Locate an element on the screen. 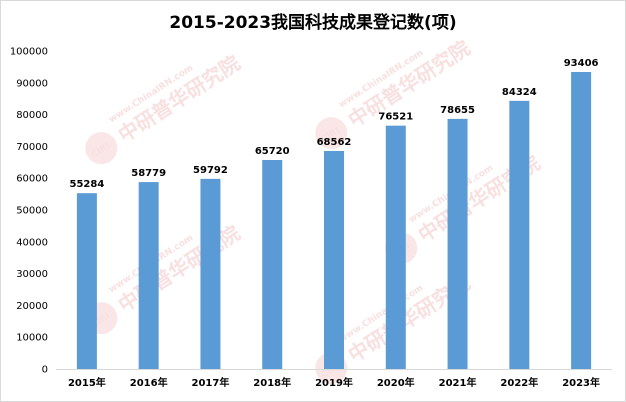 This screenshot has width=626, height=402. chart-title: 2015-2023我国科技成果登记数(项) is located at coordinates (313, 23).